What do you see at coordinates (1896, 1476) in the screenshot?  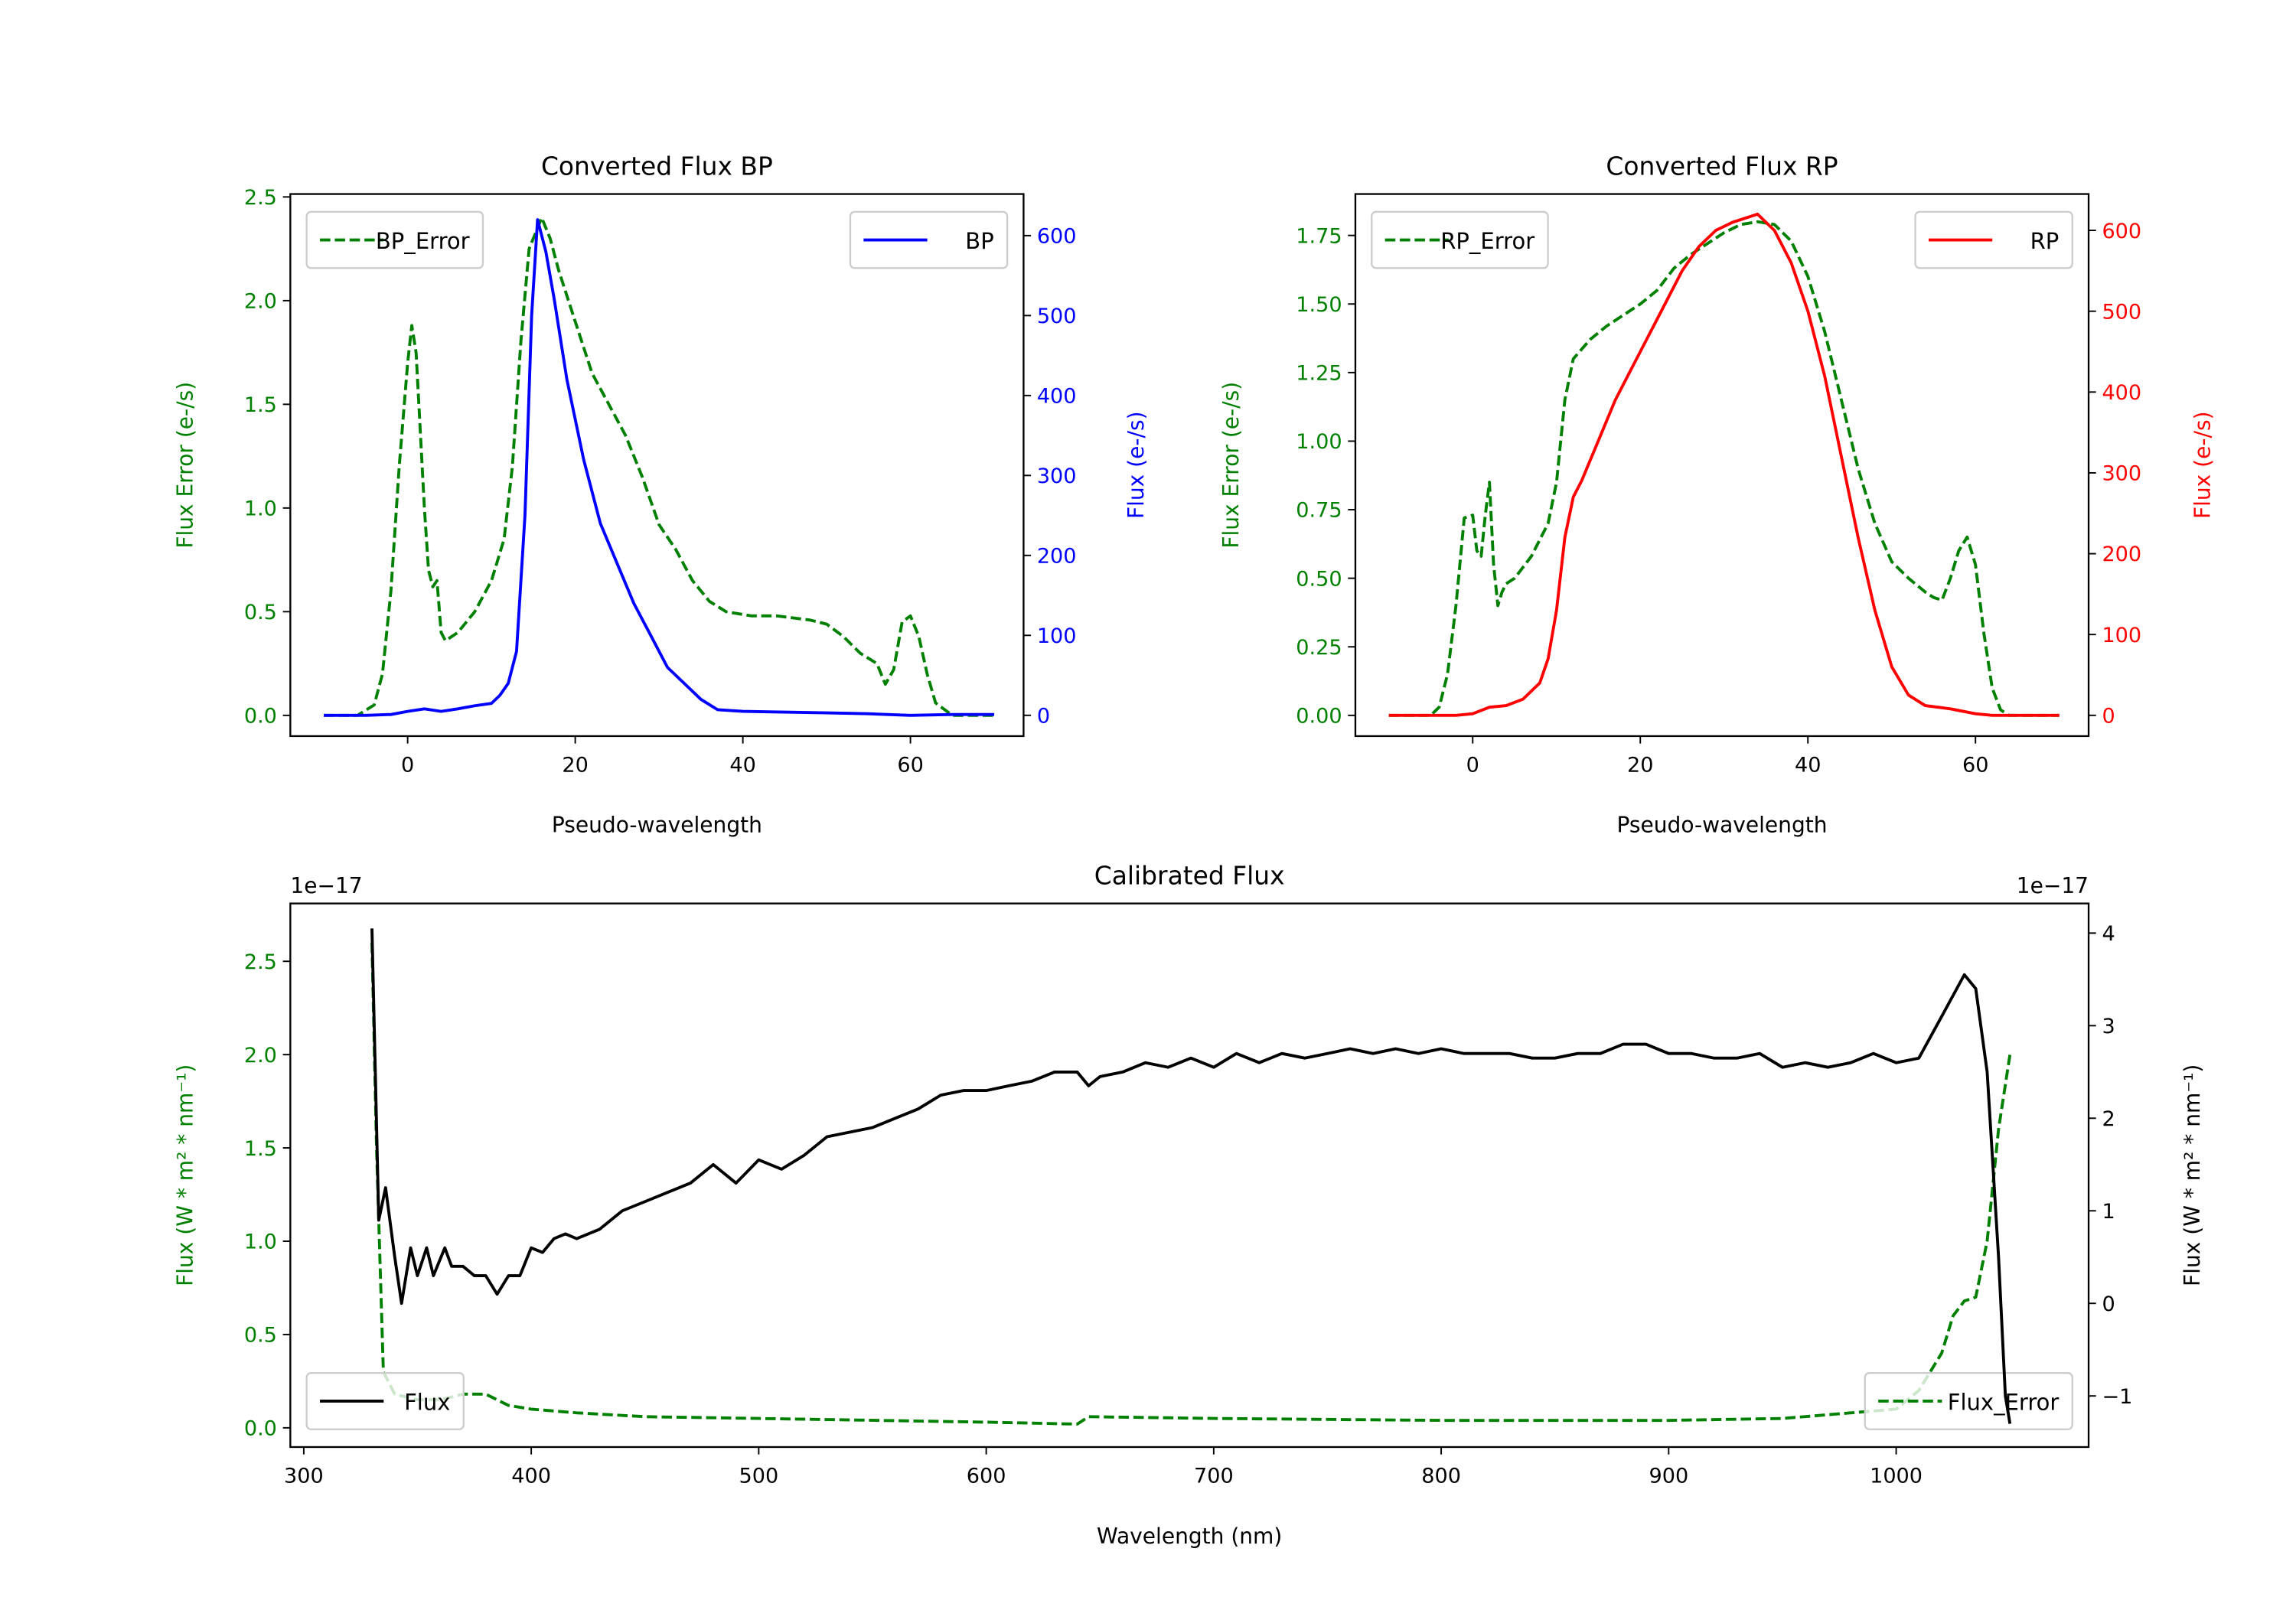 I see `x-tick-label: 1000` at bounding box center [1896, 1476].